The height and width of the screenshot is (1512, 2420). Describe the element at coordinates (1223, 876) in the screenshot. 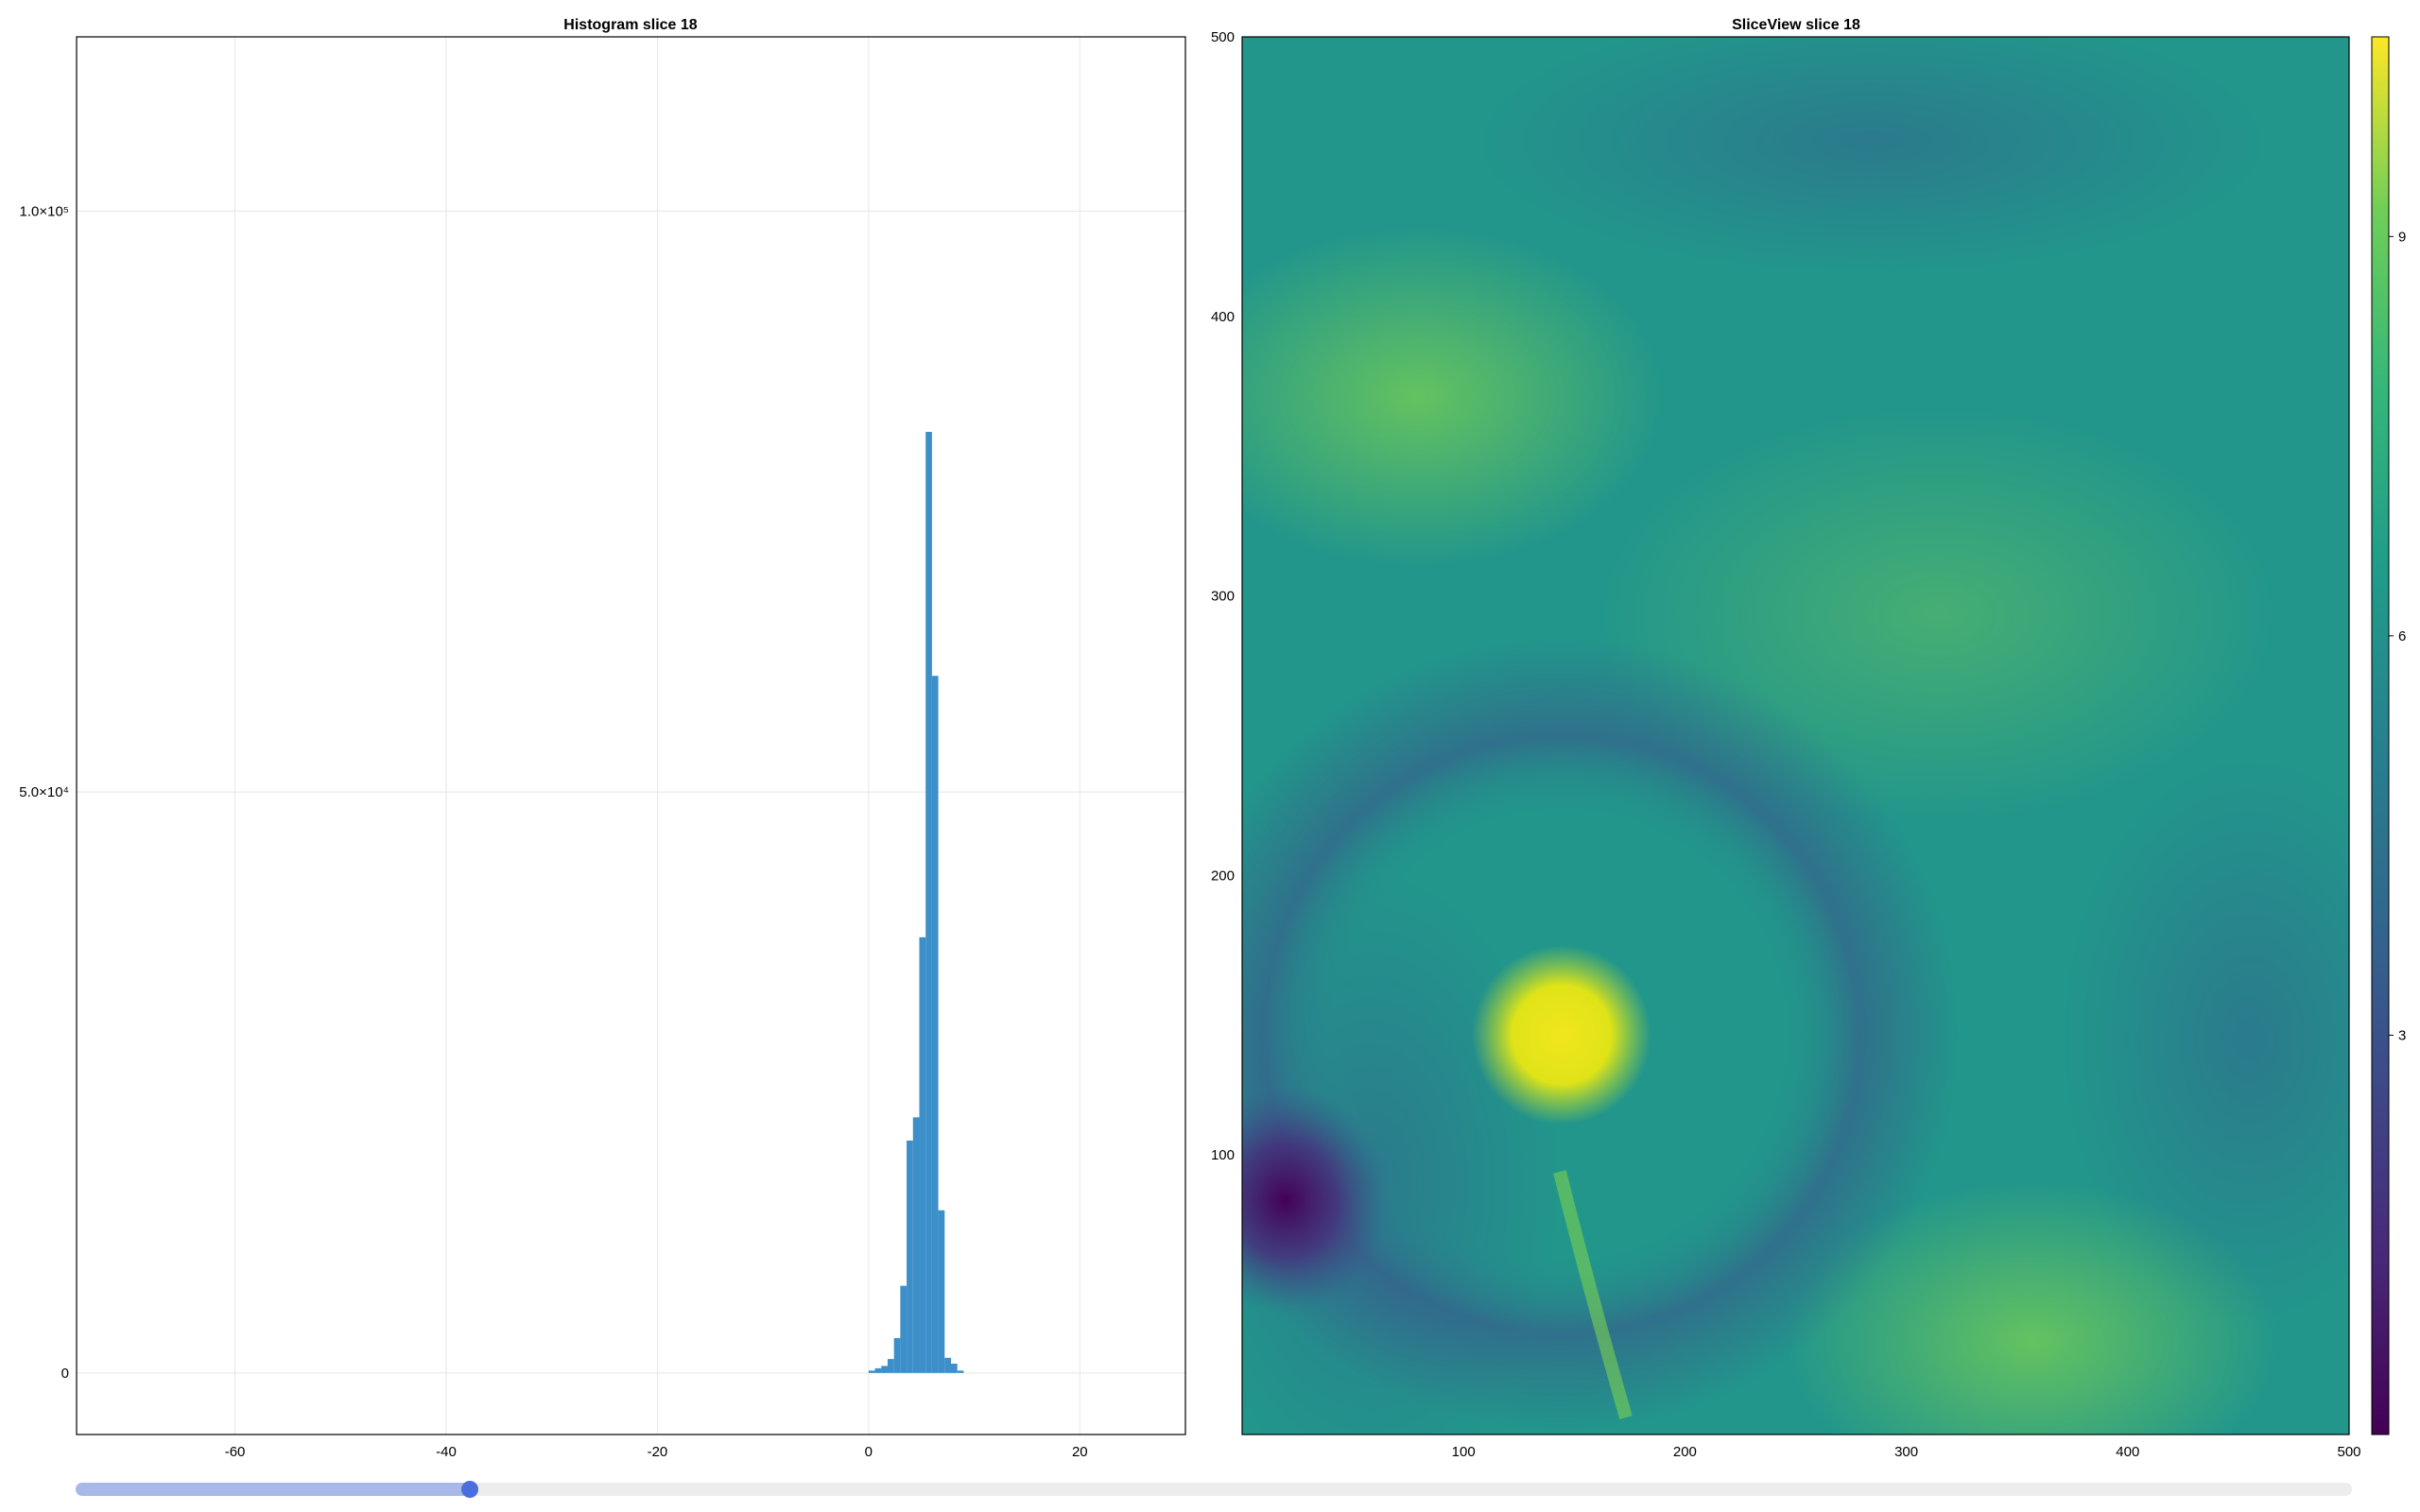

I see `heatmap-y-tick-label: 200` at that location.